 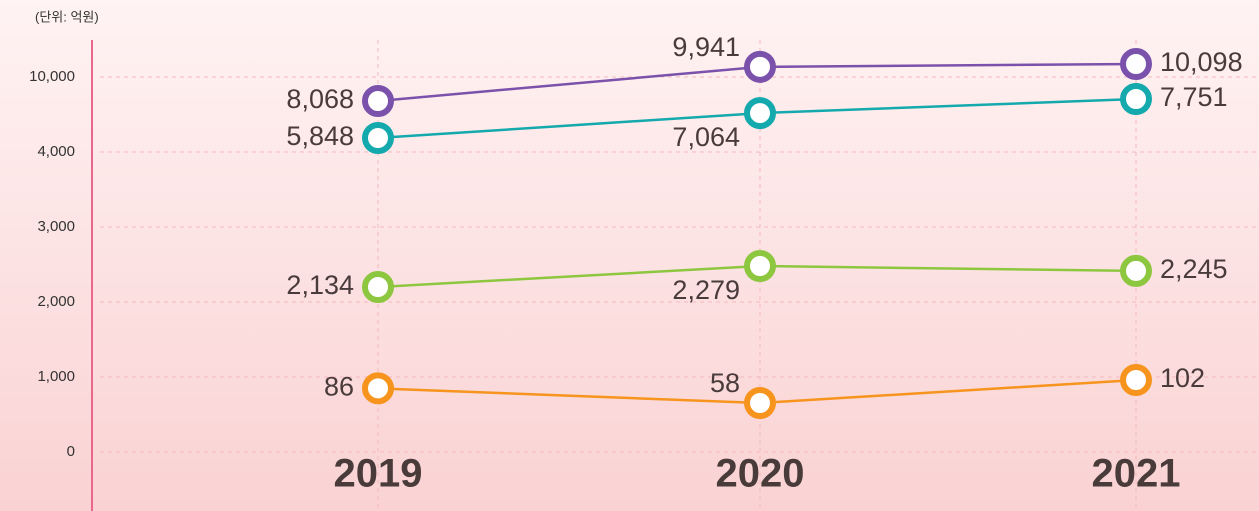 What do you see at coordinates (320, 136) in the screenshot?
I see `value-label: 5,848` at bounding box center [320, 136].